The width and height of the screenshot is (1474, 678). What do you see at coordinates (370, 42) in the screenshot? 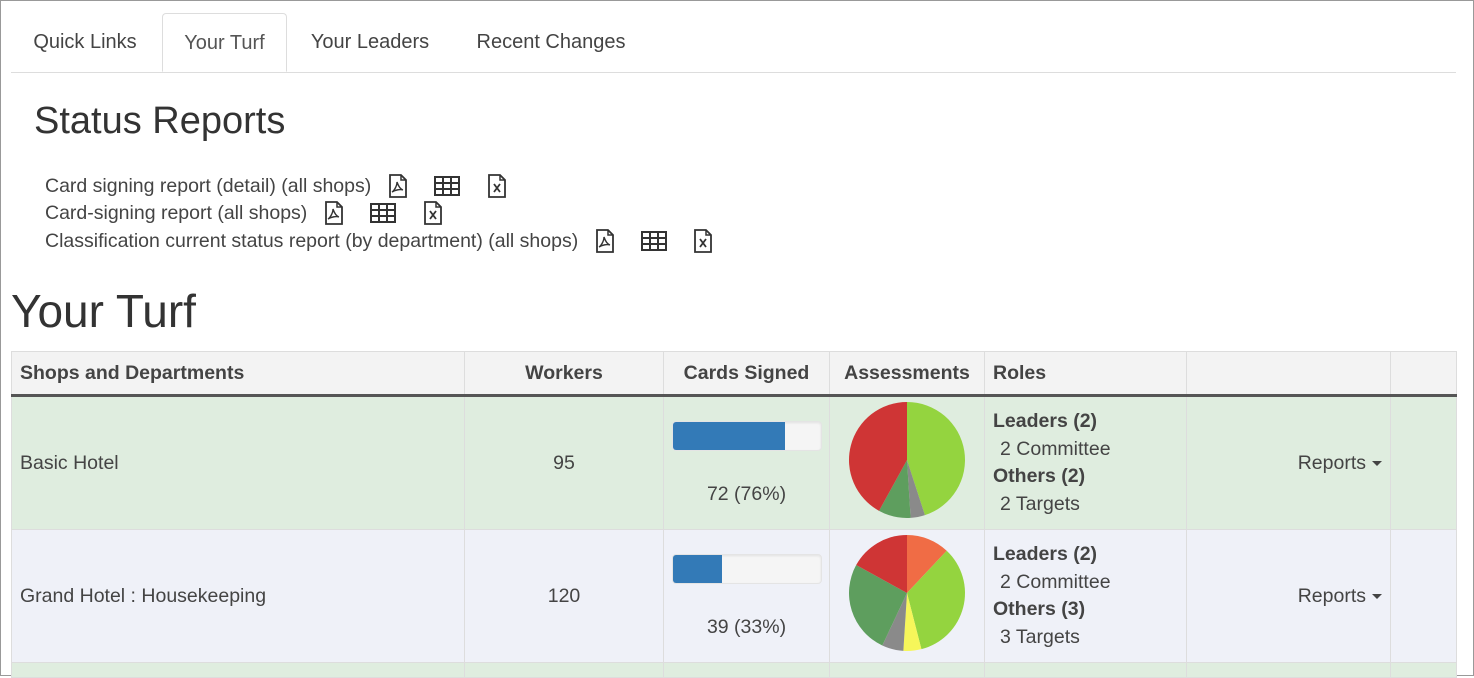
I see `tab-your-leaders: Your Leaders` at bounding box center [370, 42].